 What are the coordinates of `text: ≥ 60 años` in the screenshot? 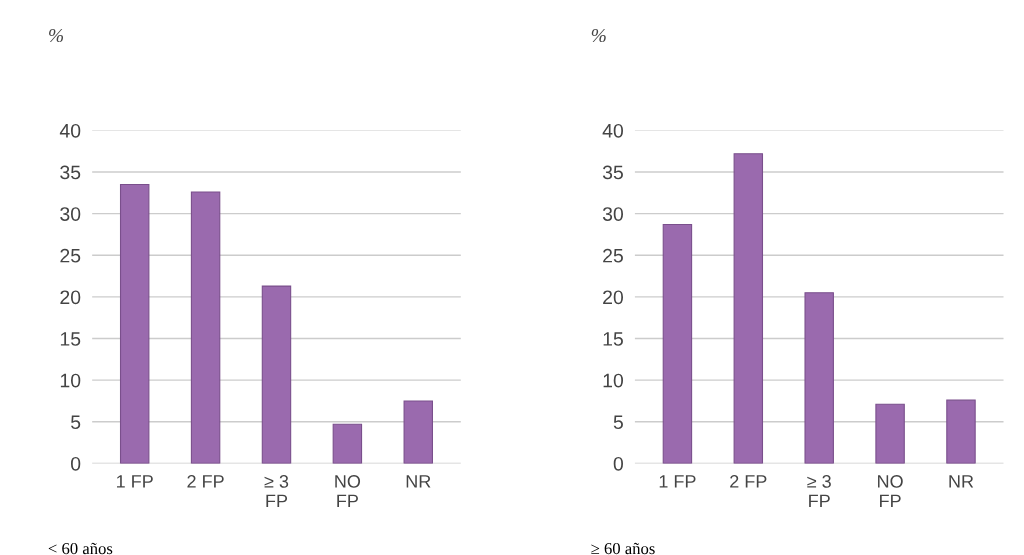 It's located at (623, 548).